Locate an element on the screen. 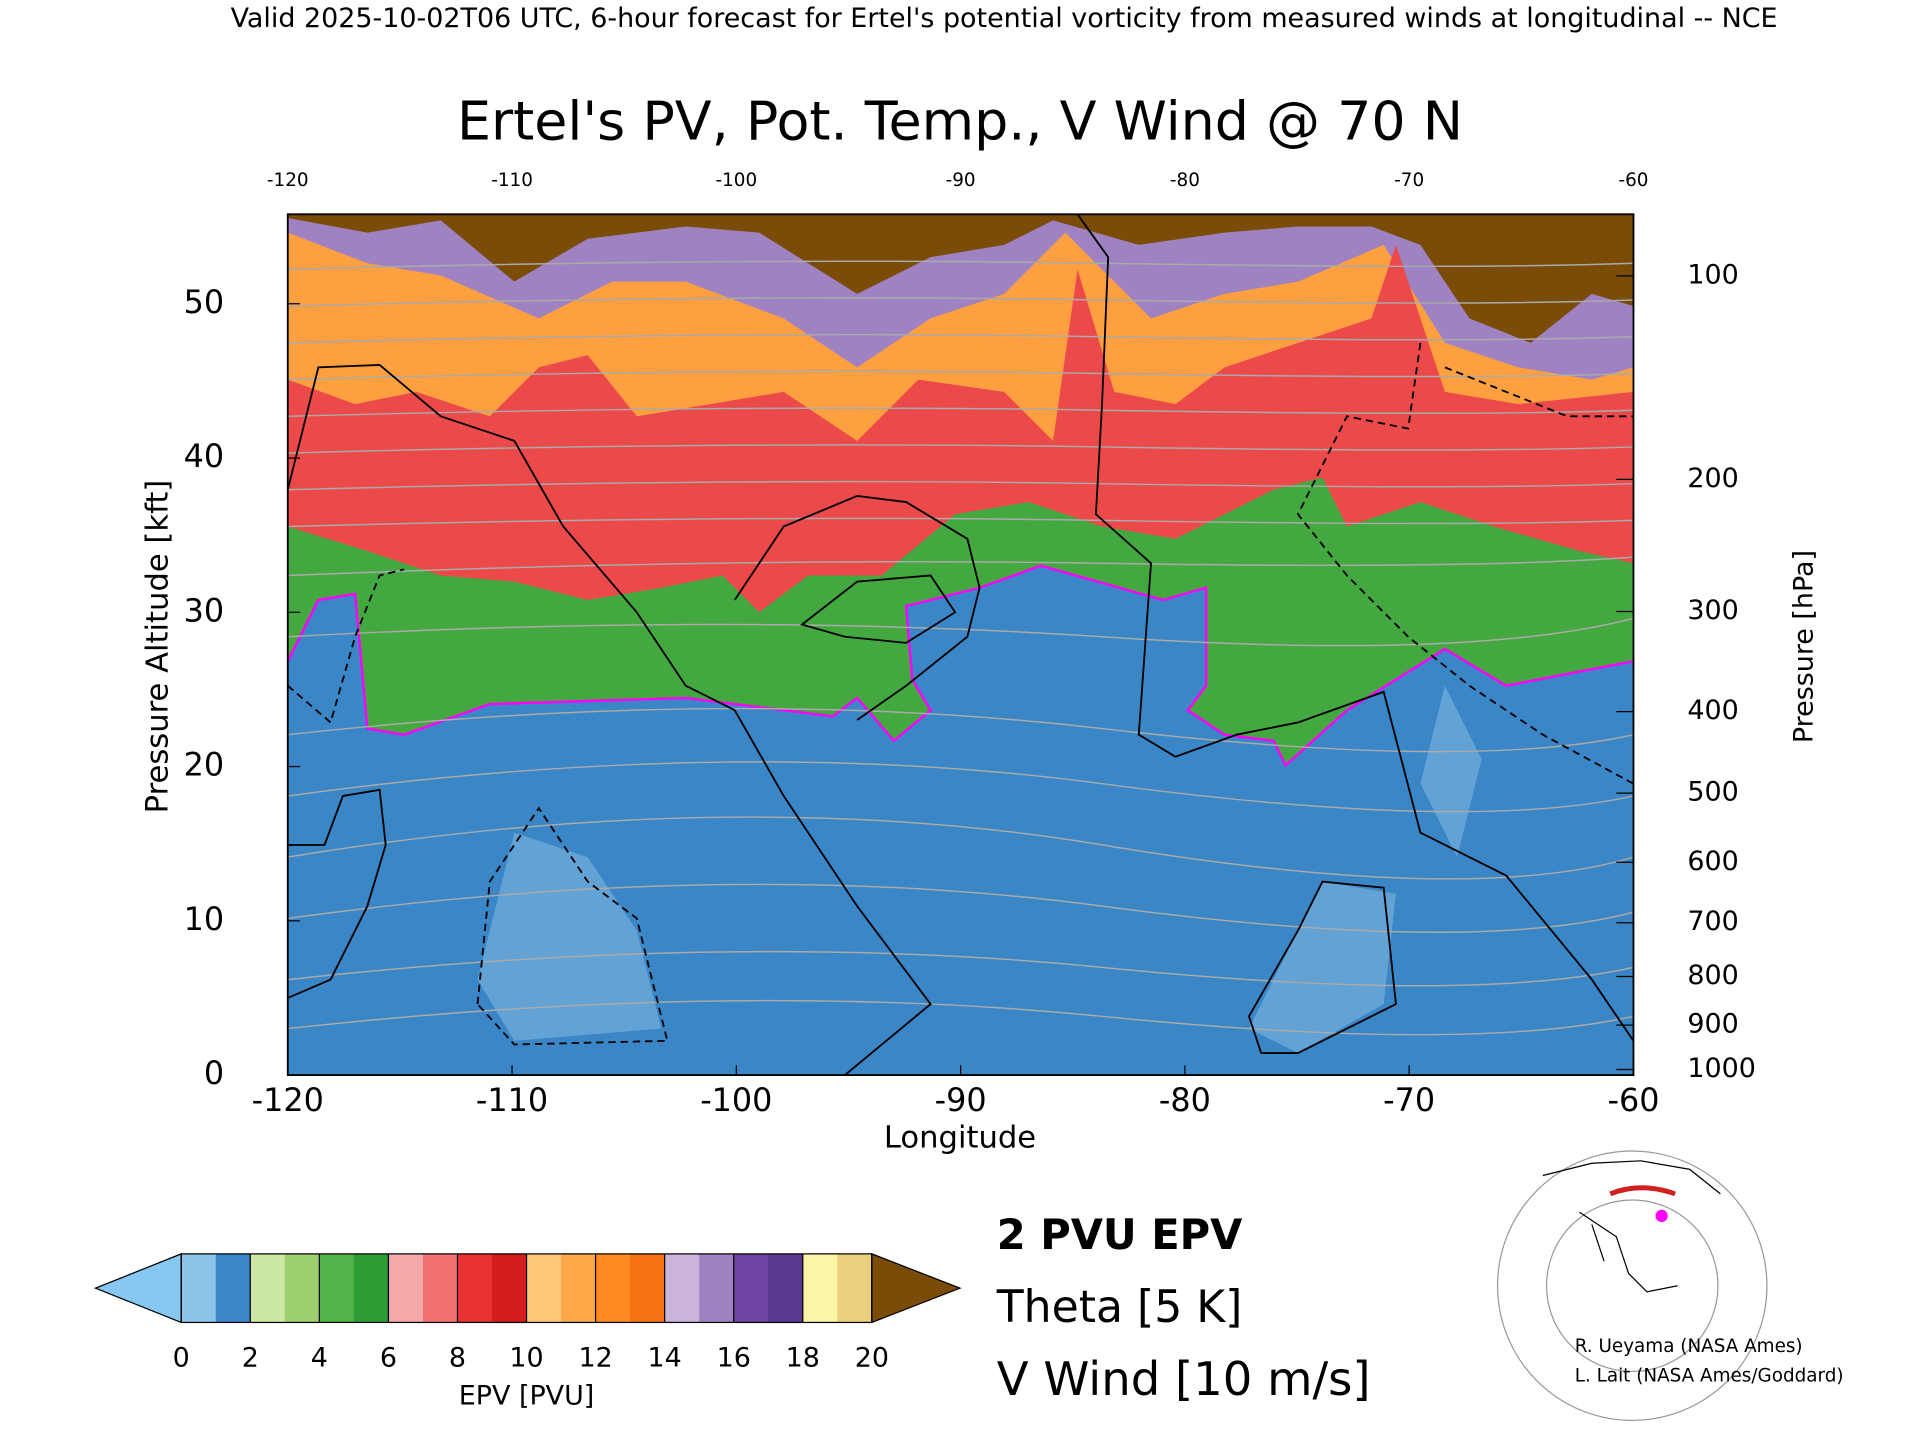  y-tick-label: 40 is located at coordinates (204, 456).